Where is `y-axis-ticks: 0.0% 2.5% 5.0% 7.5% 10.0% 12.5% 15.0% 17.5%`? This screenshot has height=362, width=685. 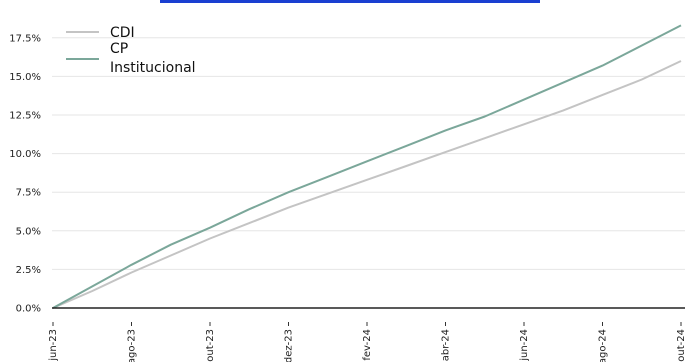
y-axis-ticks: 0.0% 2.5% 5.0% 7.5% 10.0% 12.5% 15.0% 17.5% is located at coordinates (25, 173).